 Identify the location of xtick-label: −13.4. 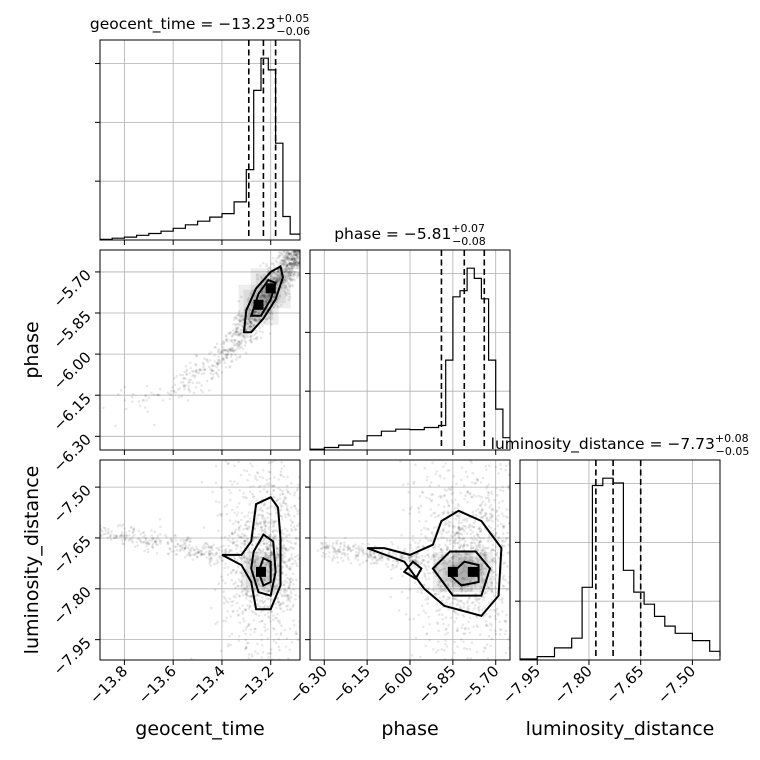
(206, 684).